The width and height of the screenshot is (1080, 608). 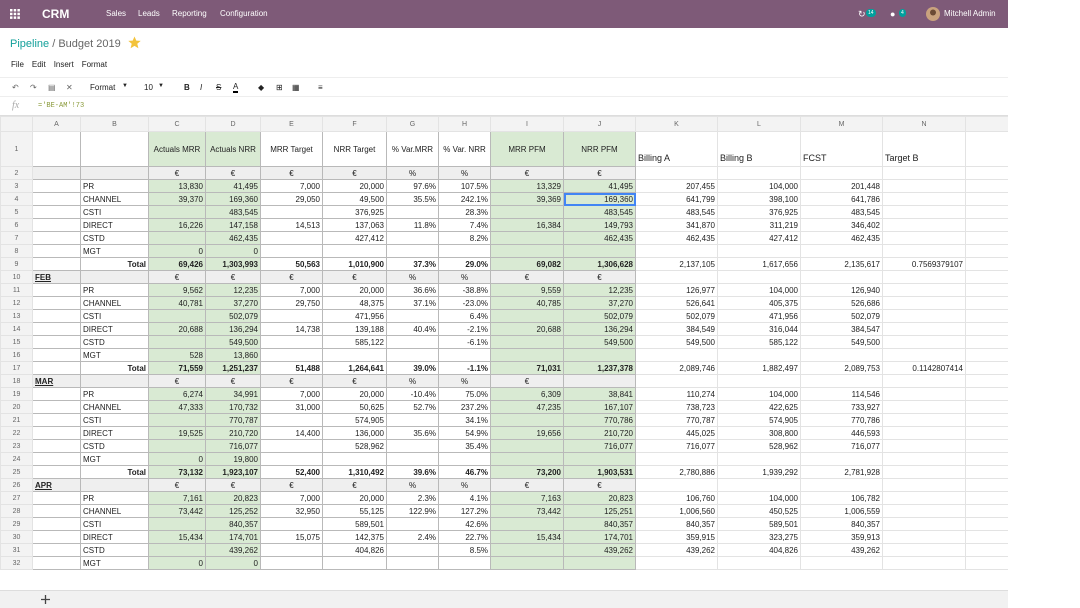 What do you see at coordinates (69, 87) in the screenshot?
I see `clear-format: ✕` at bounding box center [69, 87].